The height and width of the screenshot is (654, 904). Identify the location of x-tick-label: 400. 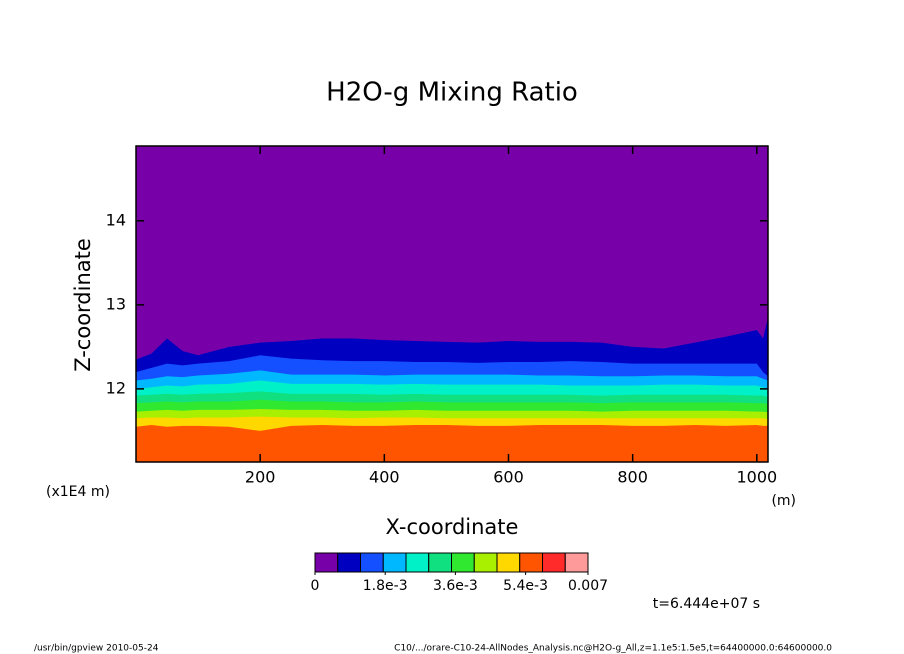
(384, 477).